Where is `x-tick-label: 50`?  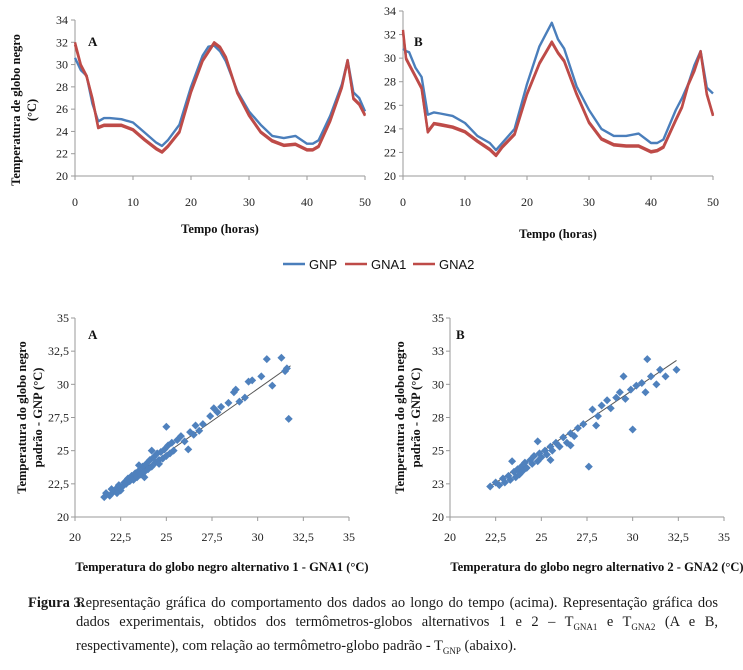 x-tick-label: 50 is located at coordinates (365, 202).